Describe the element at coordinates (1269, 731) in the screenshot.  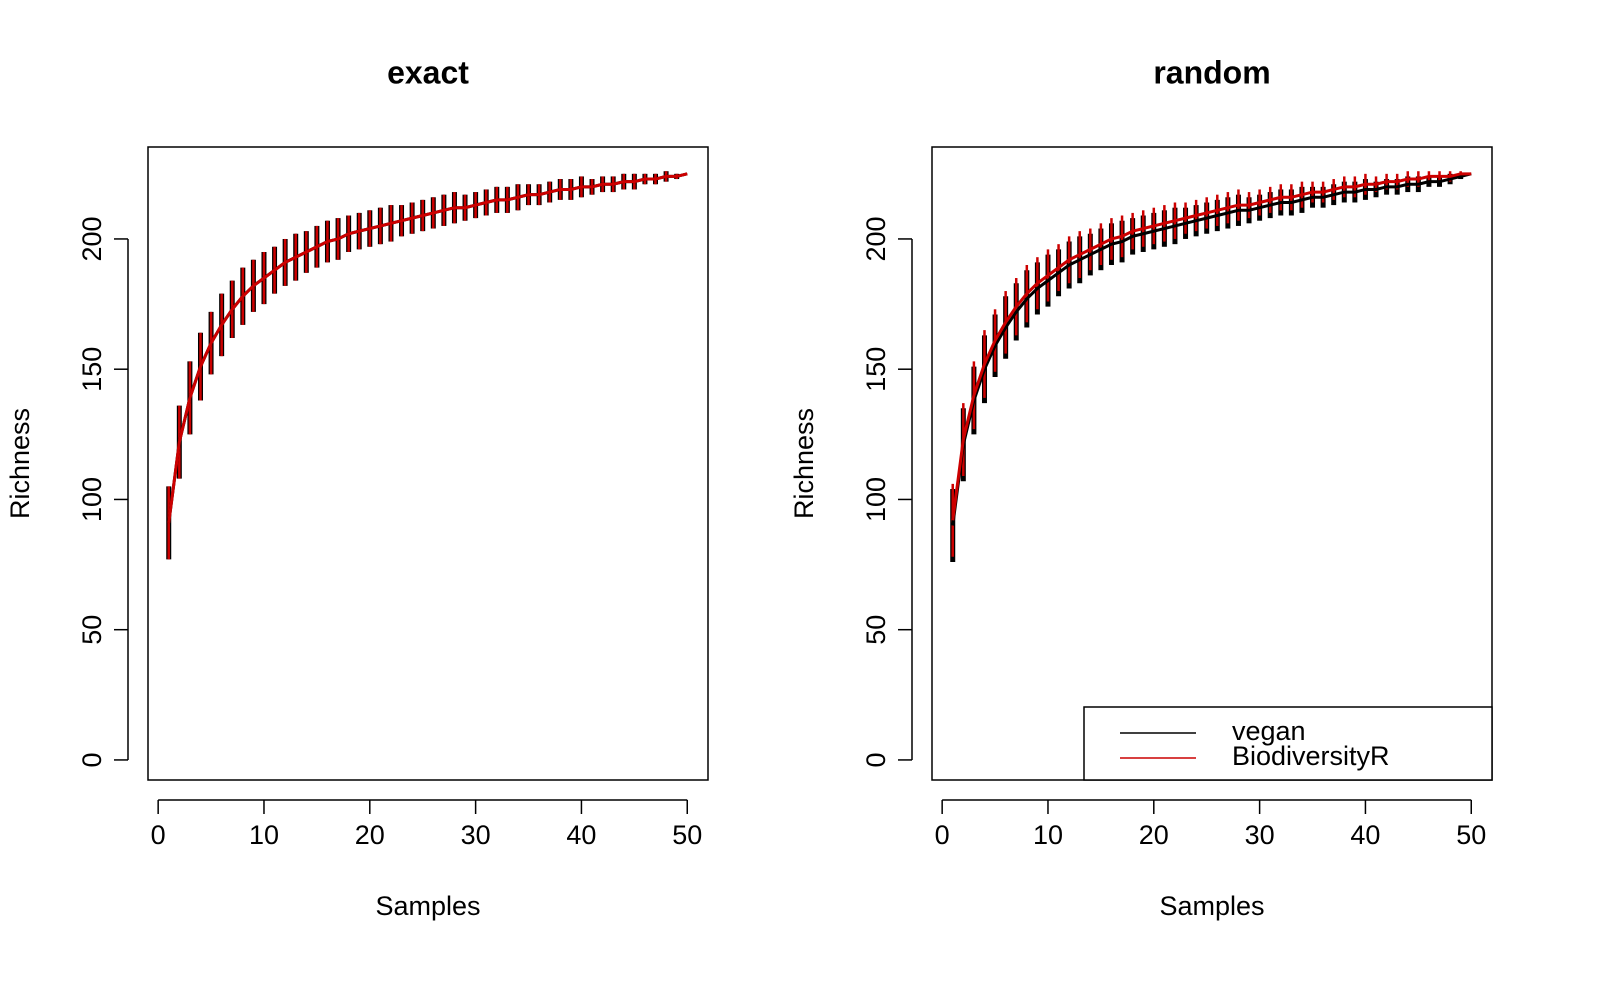
I see `legend-label: vegan` at that location.